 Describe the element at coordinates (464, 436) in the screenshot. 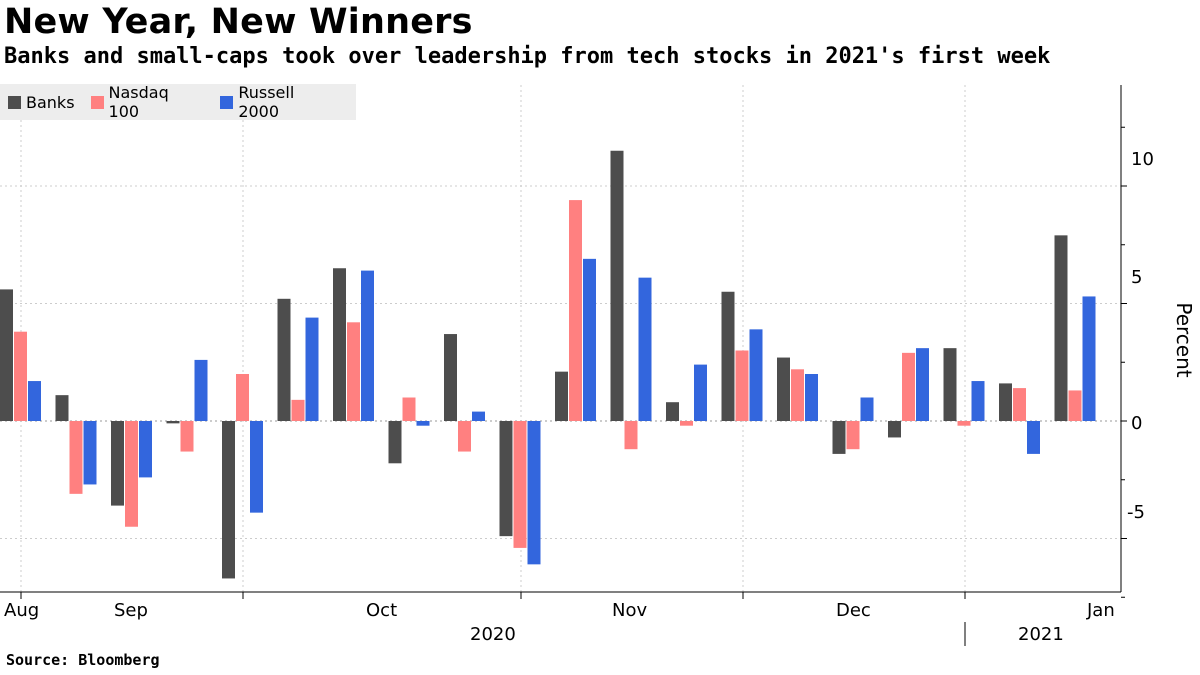

I see `bar-nasdaq-100-w9` at that location.